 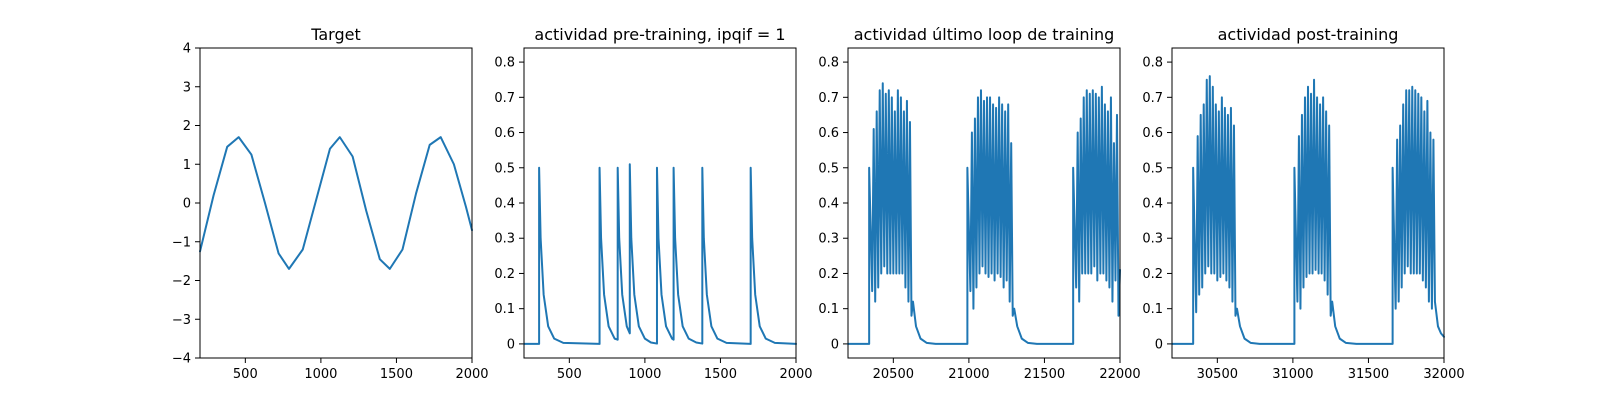 What do you see at coordinates (984, 34) in the screenshot?
I see `subplot-title: actividad último loop de training` at bounding box center [984, 34].